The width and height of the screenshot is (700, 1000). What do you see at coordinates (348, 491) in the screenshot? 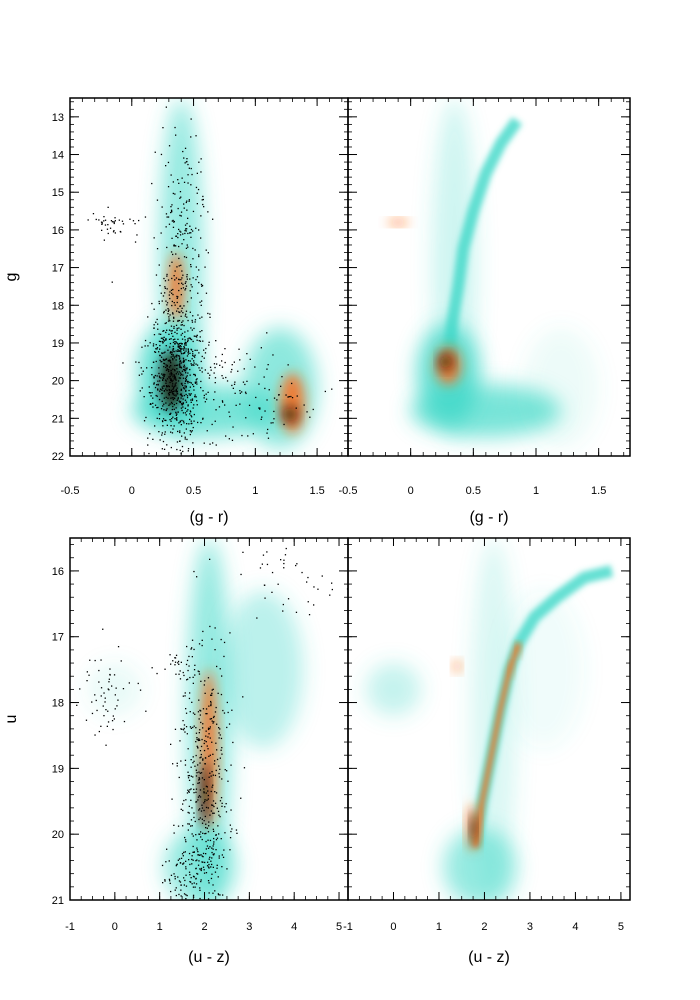
I see `x-tick-label: -0.5` at bounding box center [348, 491].